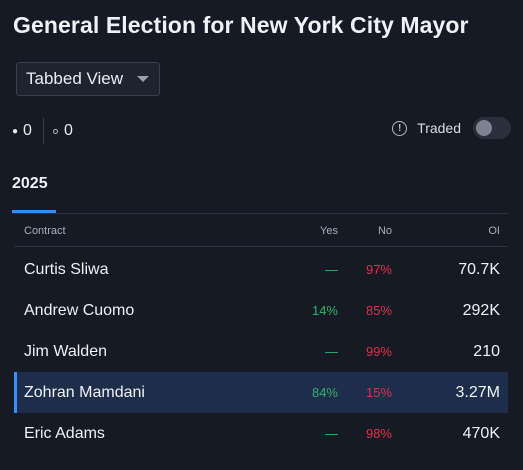 This screenshot has height=470, width=523. What do you see at coordinates (34, 194) in the screenshot?
I see `tab-2025: 2025` at bounding box center [34, 194].